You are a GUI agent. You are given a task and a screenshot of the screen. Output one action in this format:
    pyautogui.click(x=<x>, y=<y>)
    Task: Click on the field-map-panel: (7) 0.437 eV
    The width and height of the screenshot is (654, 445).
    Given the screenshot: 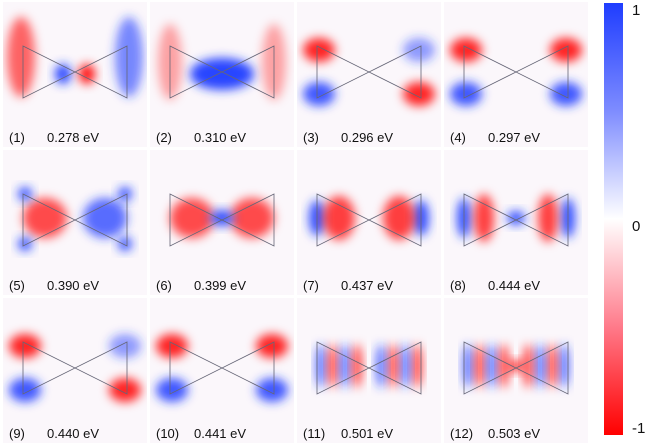 What is the action you would take?
    pyautogui.click(x=369, y=222)
    